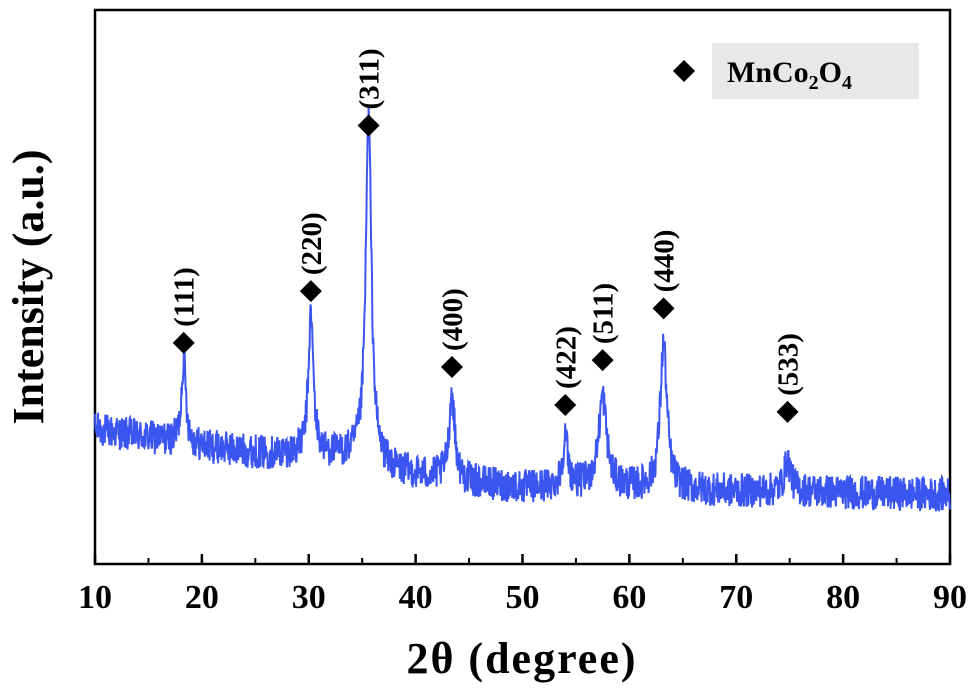 This screenshot has width=975, height=688. Describe the element at coordinates (665, 261) in the screenshot. I see `peak-label: (440)` at that location.